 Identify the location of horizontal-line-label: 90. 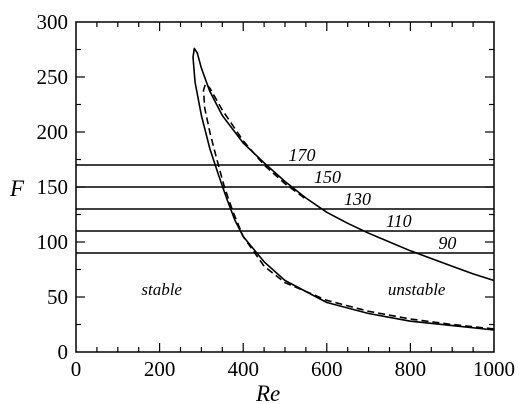
(447, 243).